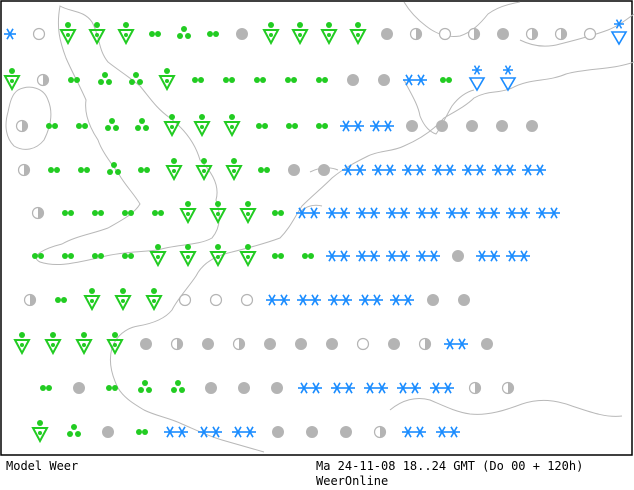 The width and height of the screenshot is (634, 490). I want to click on baltic-coast, so click(576, 30).